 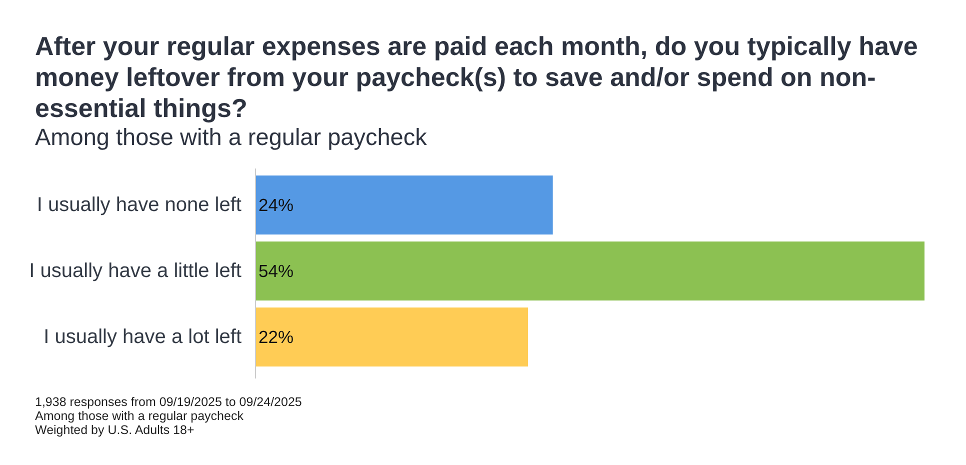 What do you see at coordinates (276, 337) in the screenshot?
I see `data-label: 22%` at bounding box center [276, 337].